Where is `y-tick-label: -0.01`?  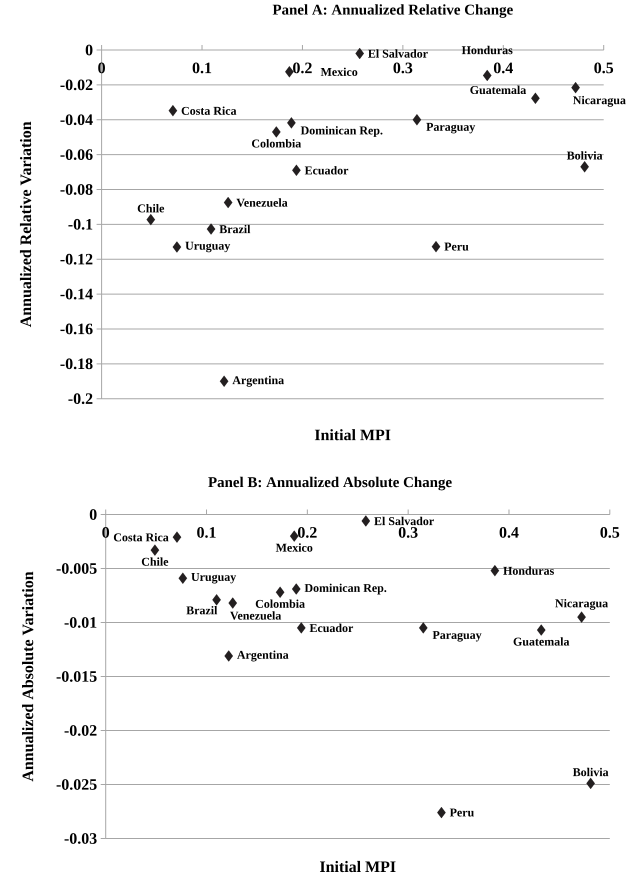 y-tick-label: -0.01 is located at coordinates (80, 622).